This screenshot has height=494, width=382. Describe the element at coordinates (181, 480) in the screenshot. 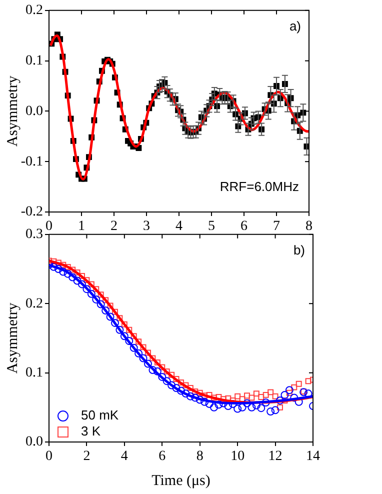

I see `x-axis-title: Time (μs)` at that location.